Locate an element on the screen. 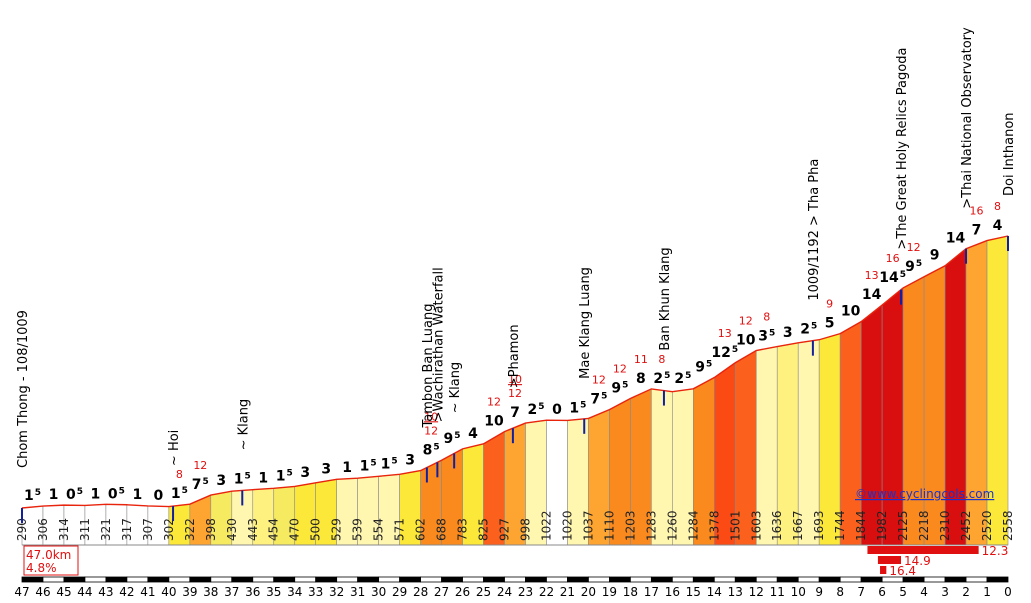  elevation-label: 430 is located at coordinates (232, 529).